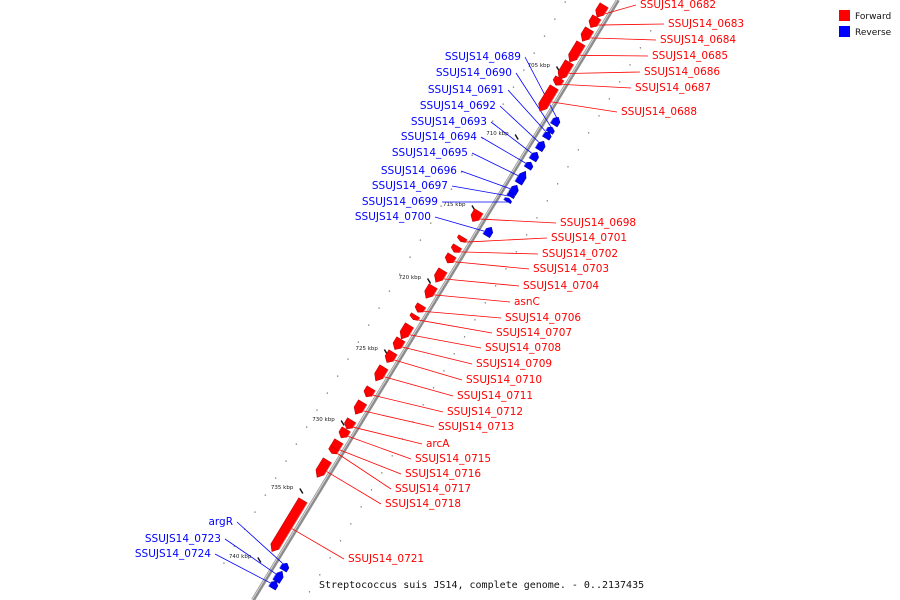  I want to click on gene-label-SSUJS14_0684: SSUJS14_0684, so click(698, 40).